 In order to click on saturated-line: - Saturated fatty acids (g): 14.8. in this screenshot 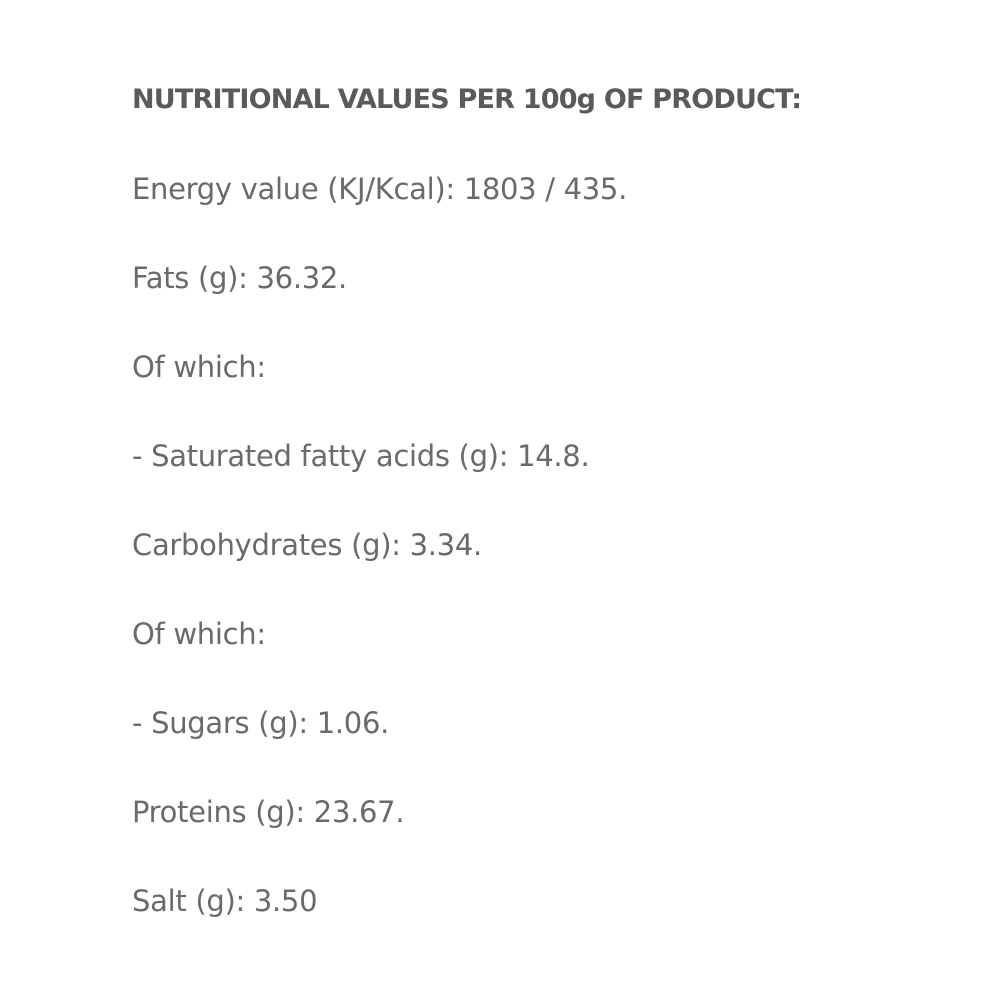, I will do `click(361, 456)`.